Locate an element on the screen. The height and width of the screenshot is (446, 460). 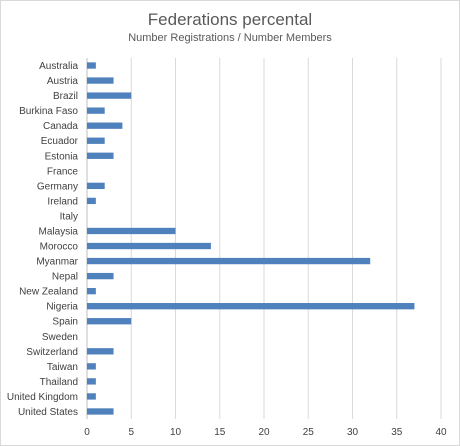
bar-taiwan is located at coordinates (91, 366).